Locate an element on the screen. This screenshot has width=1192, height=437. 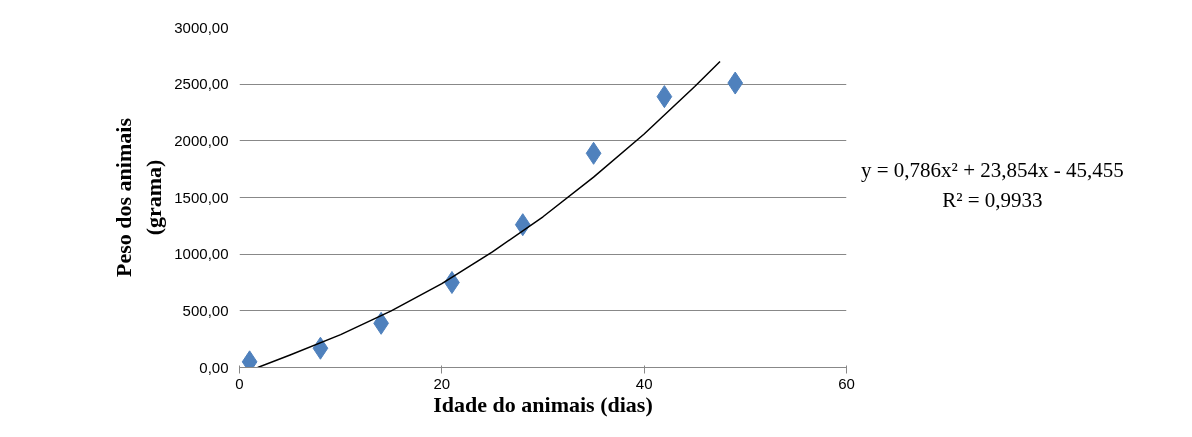
y-tick-label: 2500,00 is located at coordinates (201, 84).